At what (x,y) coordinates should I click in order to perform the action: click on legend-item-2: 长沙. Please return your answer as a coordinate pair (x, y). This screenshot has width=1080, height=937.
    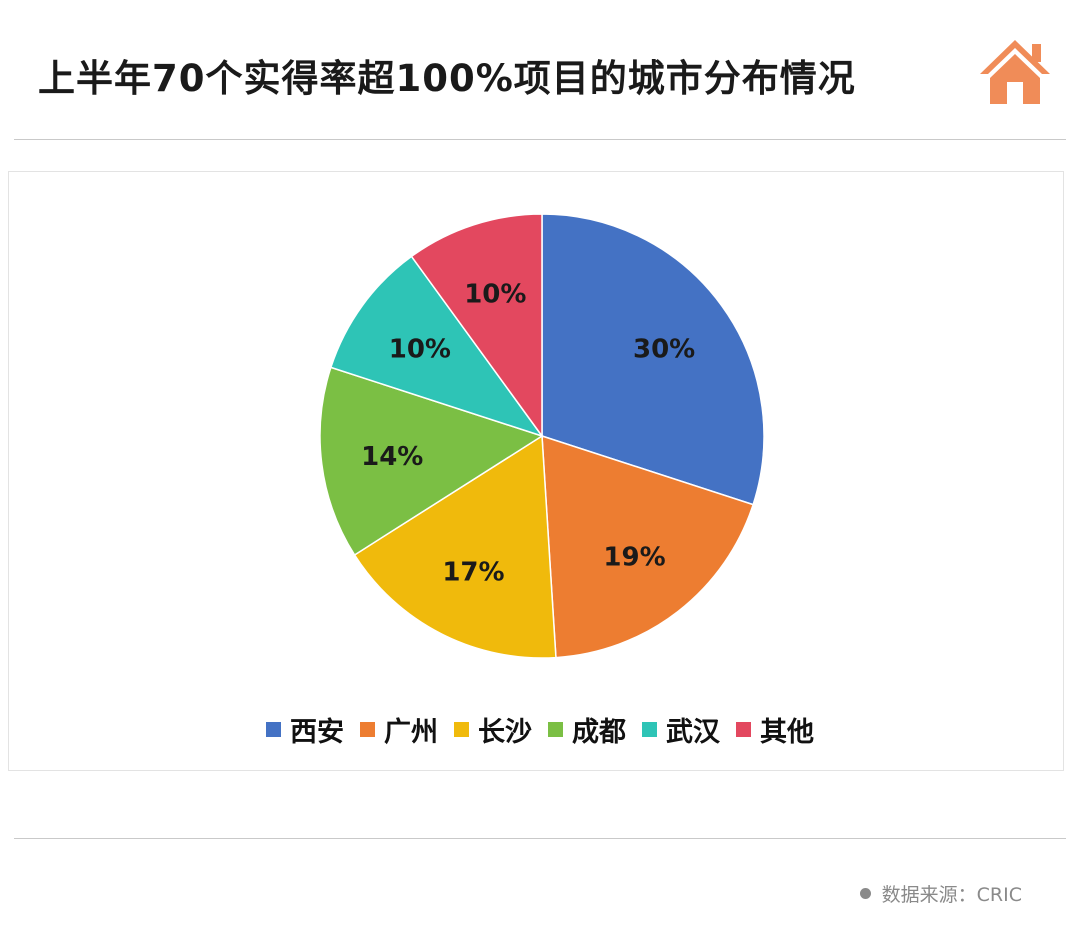
    Looking at the image, I should click on (493, 729).